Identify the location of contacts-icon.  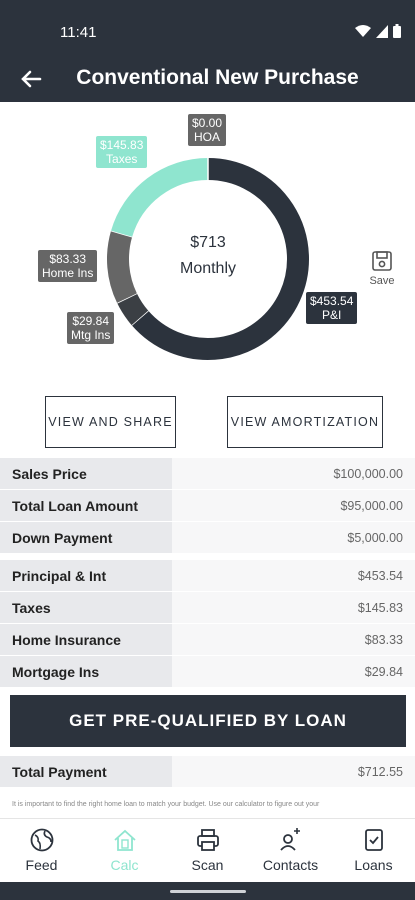
(289, 839).